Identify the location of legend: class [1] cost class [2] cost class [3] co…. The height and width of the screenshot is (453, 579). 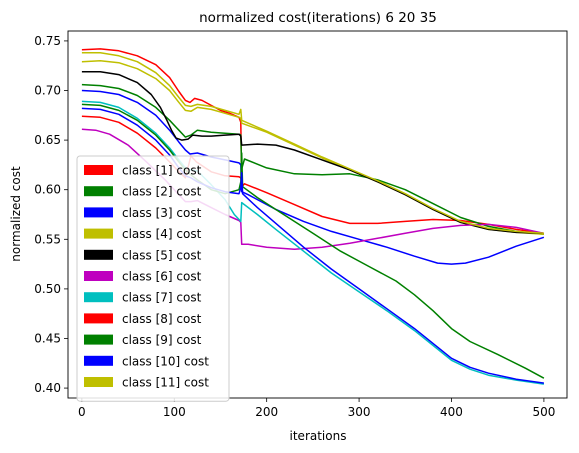
(153, 278).